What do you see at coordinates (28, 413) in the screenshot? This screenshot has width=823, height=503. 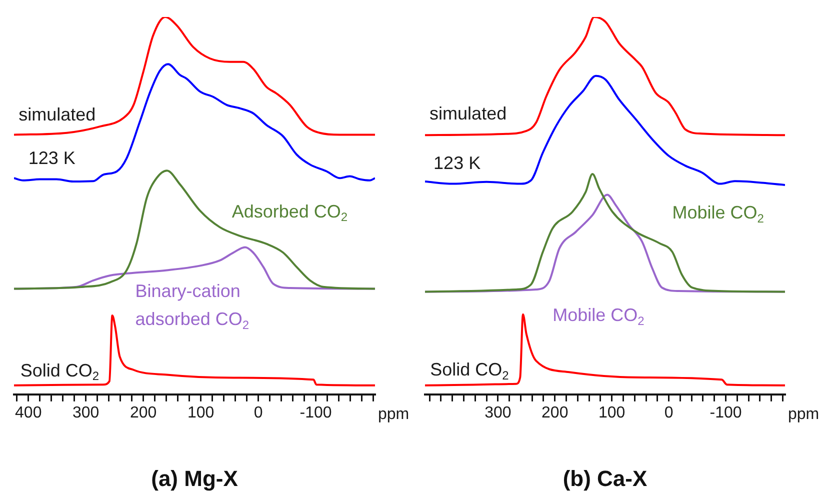 I see `x-tick-label: 400` at bounding box center [28, 413].